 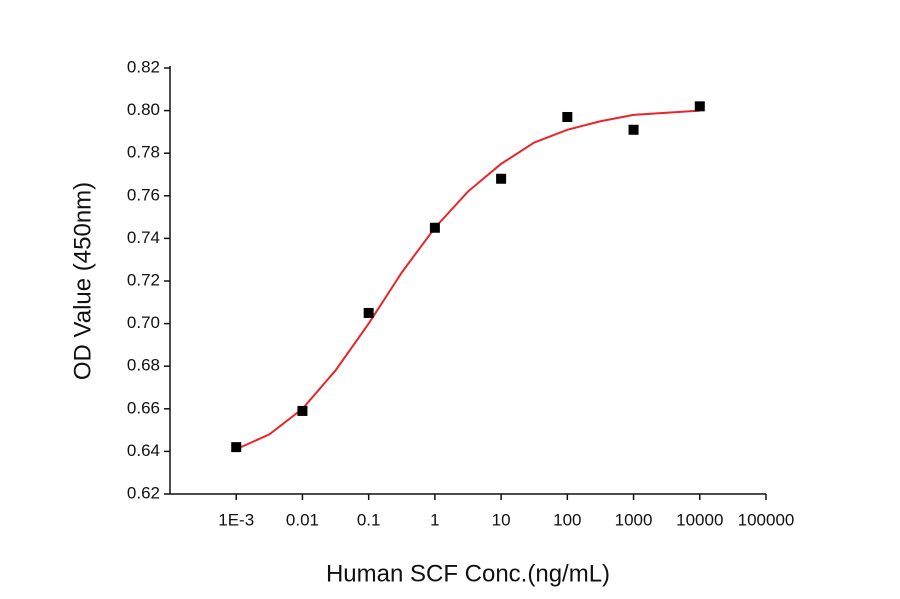 I want to click on y-tick-label: 0.80, so click(x=143, y=109).